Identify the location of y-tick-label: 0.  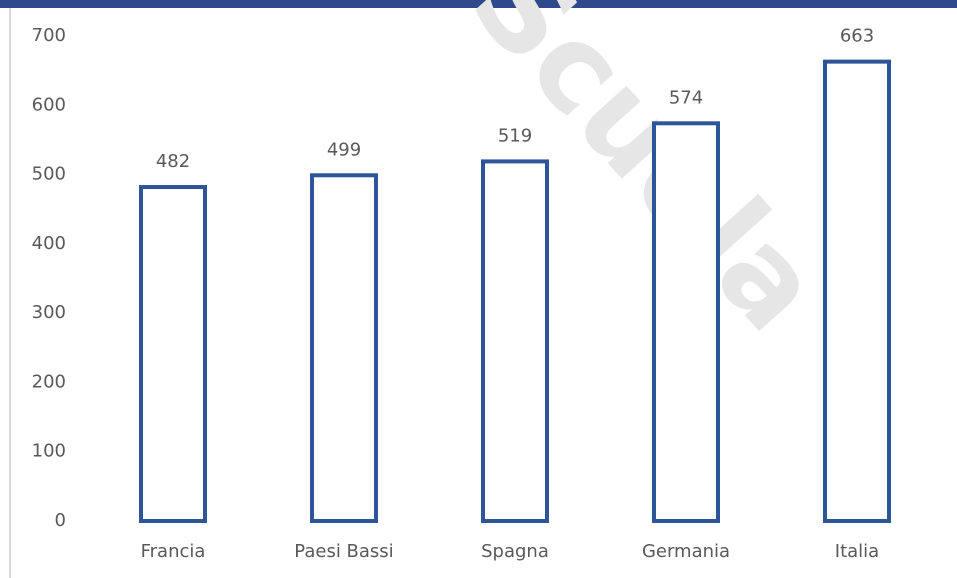
(60, 520).